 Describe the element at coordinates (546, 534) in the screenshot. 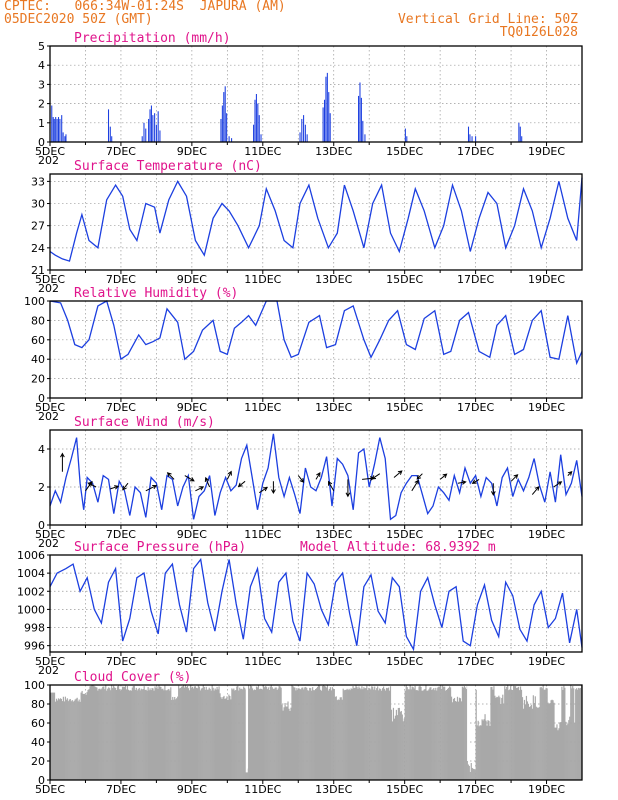

I see `wind-xtick-label: 19DEC` at that location.